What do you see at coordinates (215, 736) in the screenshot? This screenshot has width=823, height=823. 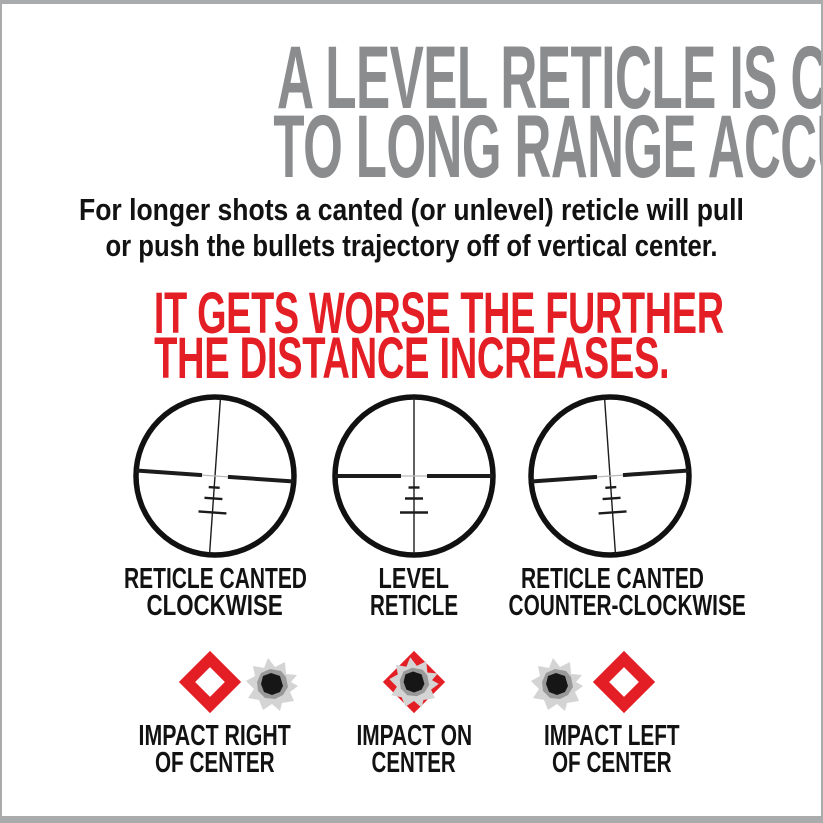 I see `label-line: IMPACT RIGHT` at bounding box center [215, 736].